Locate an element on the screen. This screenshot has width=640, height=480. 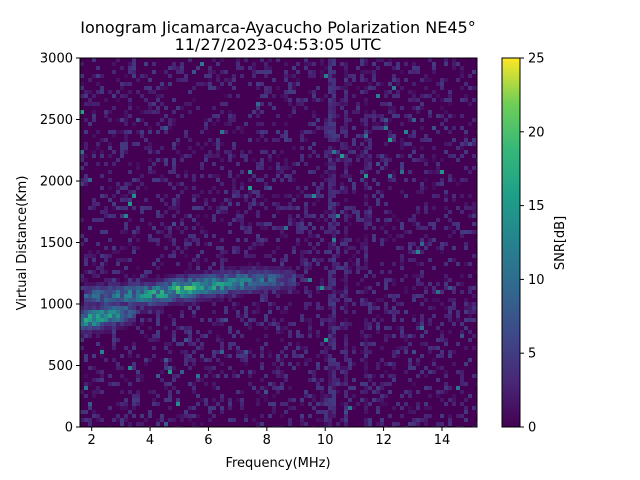
x-axis-label: Frequency(MHz) is located at coordinates (277, 463).